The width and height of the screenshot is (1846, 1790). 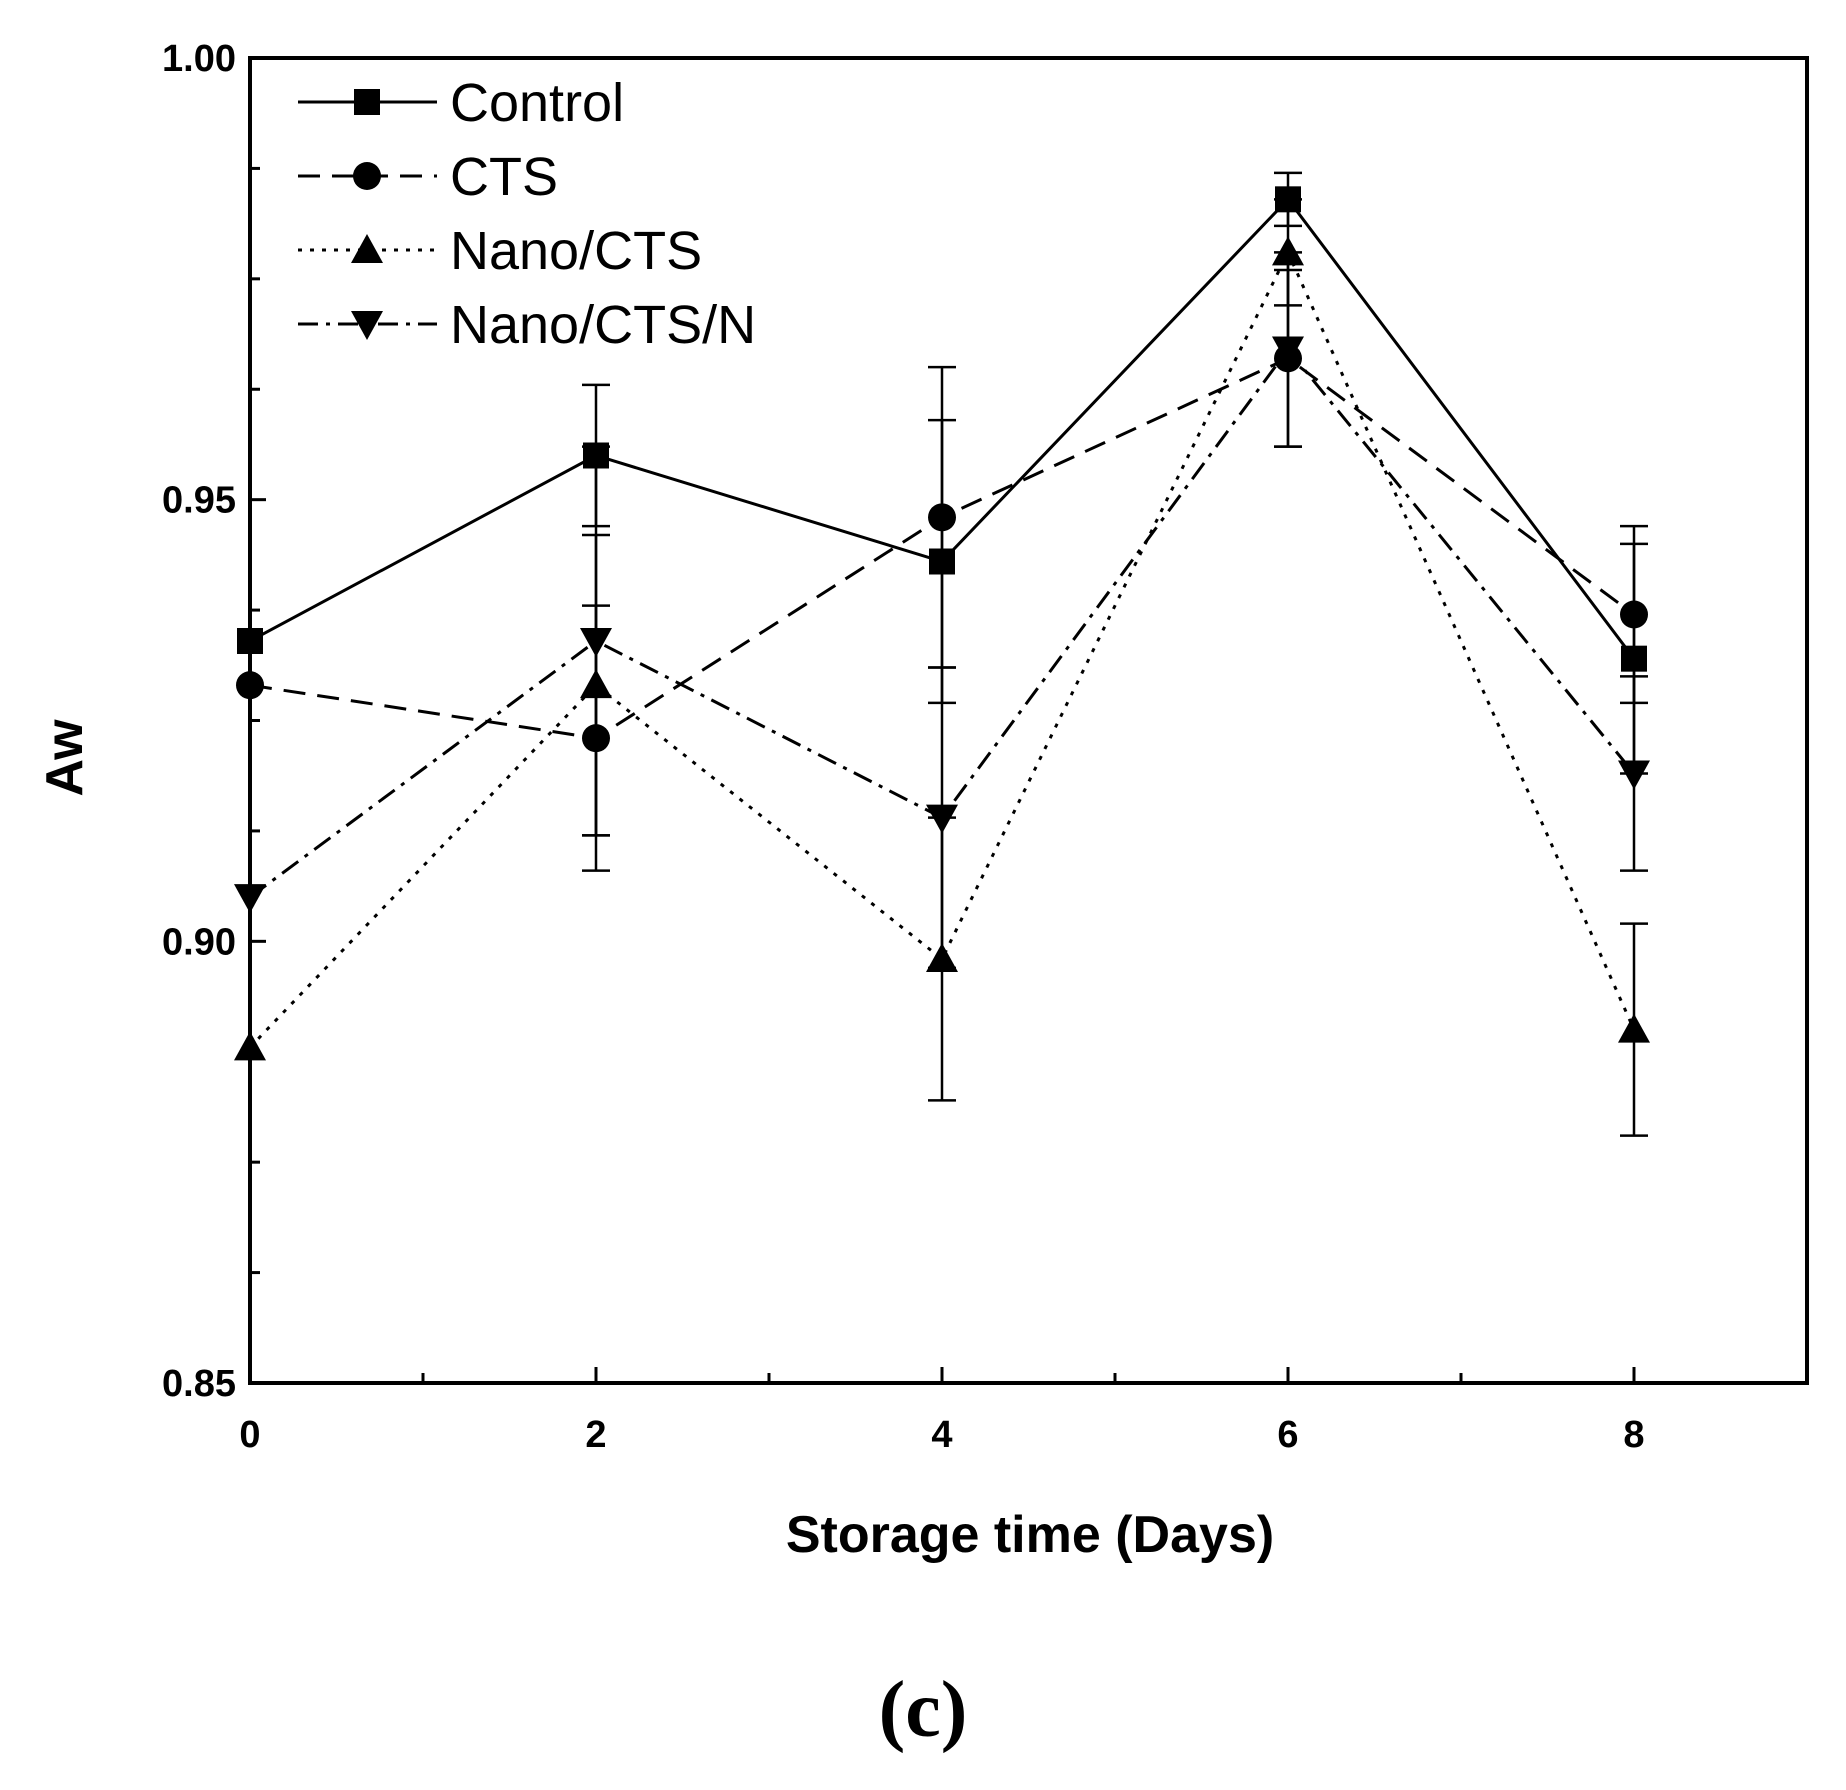 I want to click on legend-label-cts: CTS, so click(x=504, y=177).